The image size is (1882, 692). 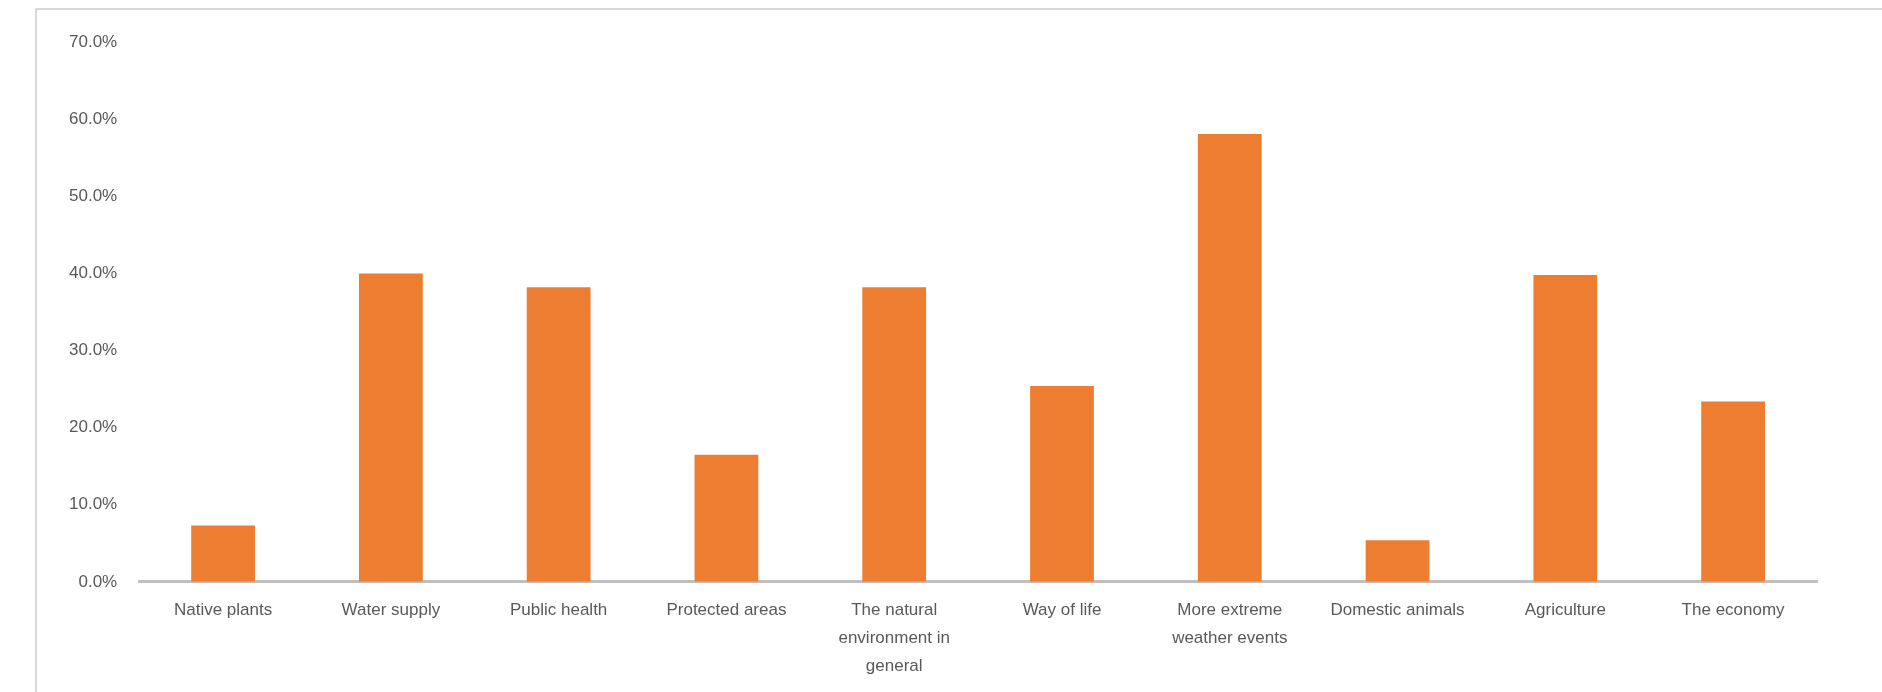 What do you see at coordinates (223, 609) in the screenshot?
I see `x-tick-label: Native plants` at bounding box center [223, 609].